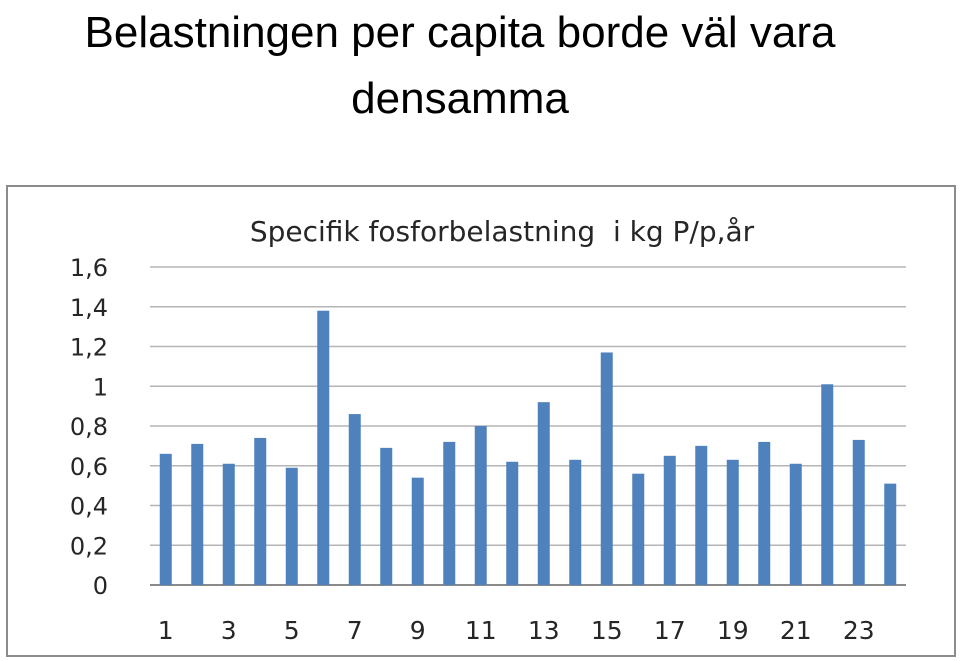 The width and height of the screenshot is (960, 661). I want to click on x-tick-label: 15, so click(607, 630).